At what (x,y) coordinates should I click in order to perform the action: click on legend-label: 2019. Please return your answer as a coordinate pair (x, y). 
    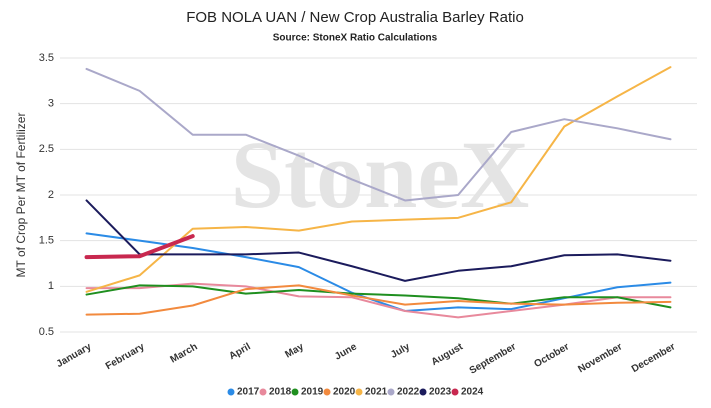
    Looking at the image, I should click on (312, 392).